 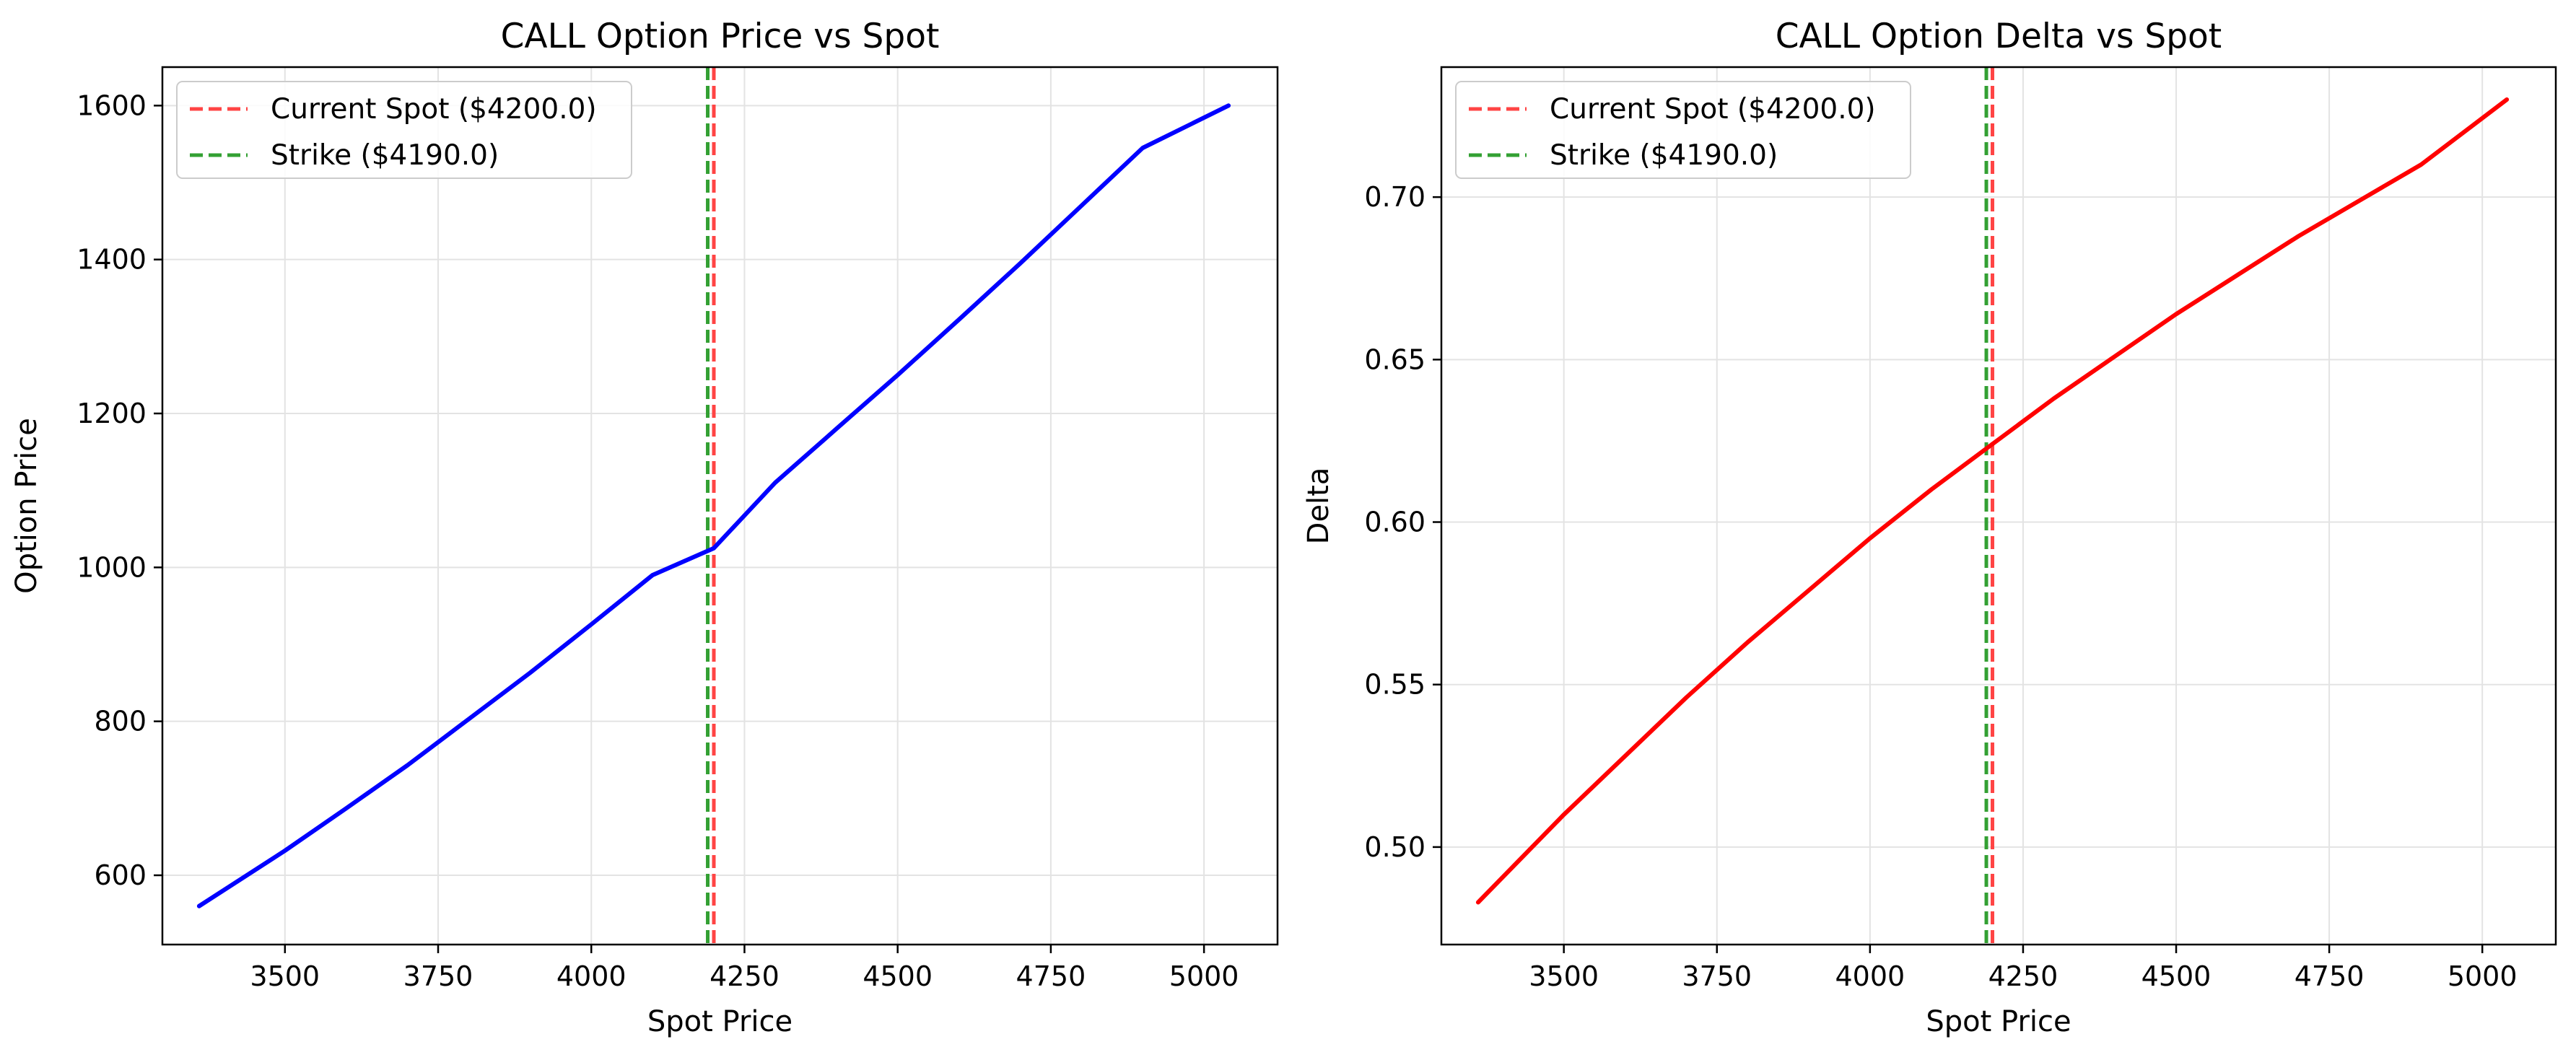 What do you see at coordinates (1318, 506) in the screenshot?
I see `y-axis-label: Delta` at bounding box center [1318, 506].